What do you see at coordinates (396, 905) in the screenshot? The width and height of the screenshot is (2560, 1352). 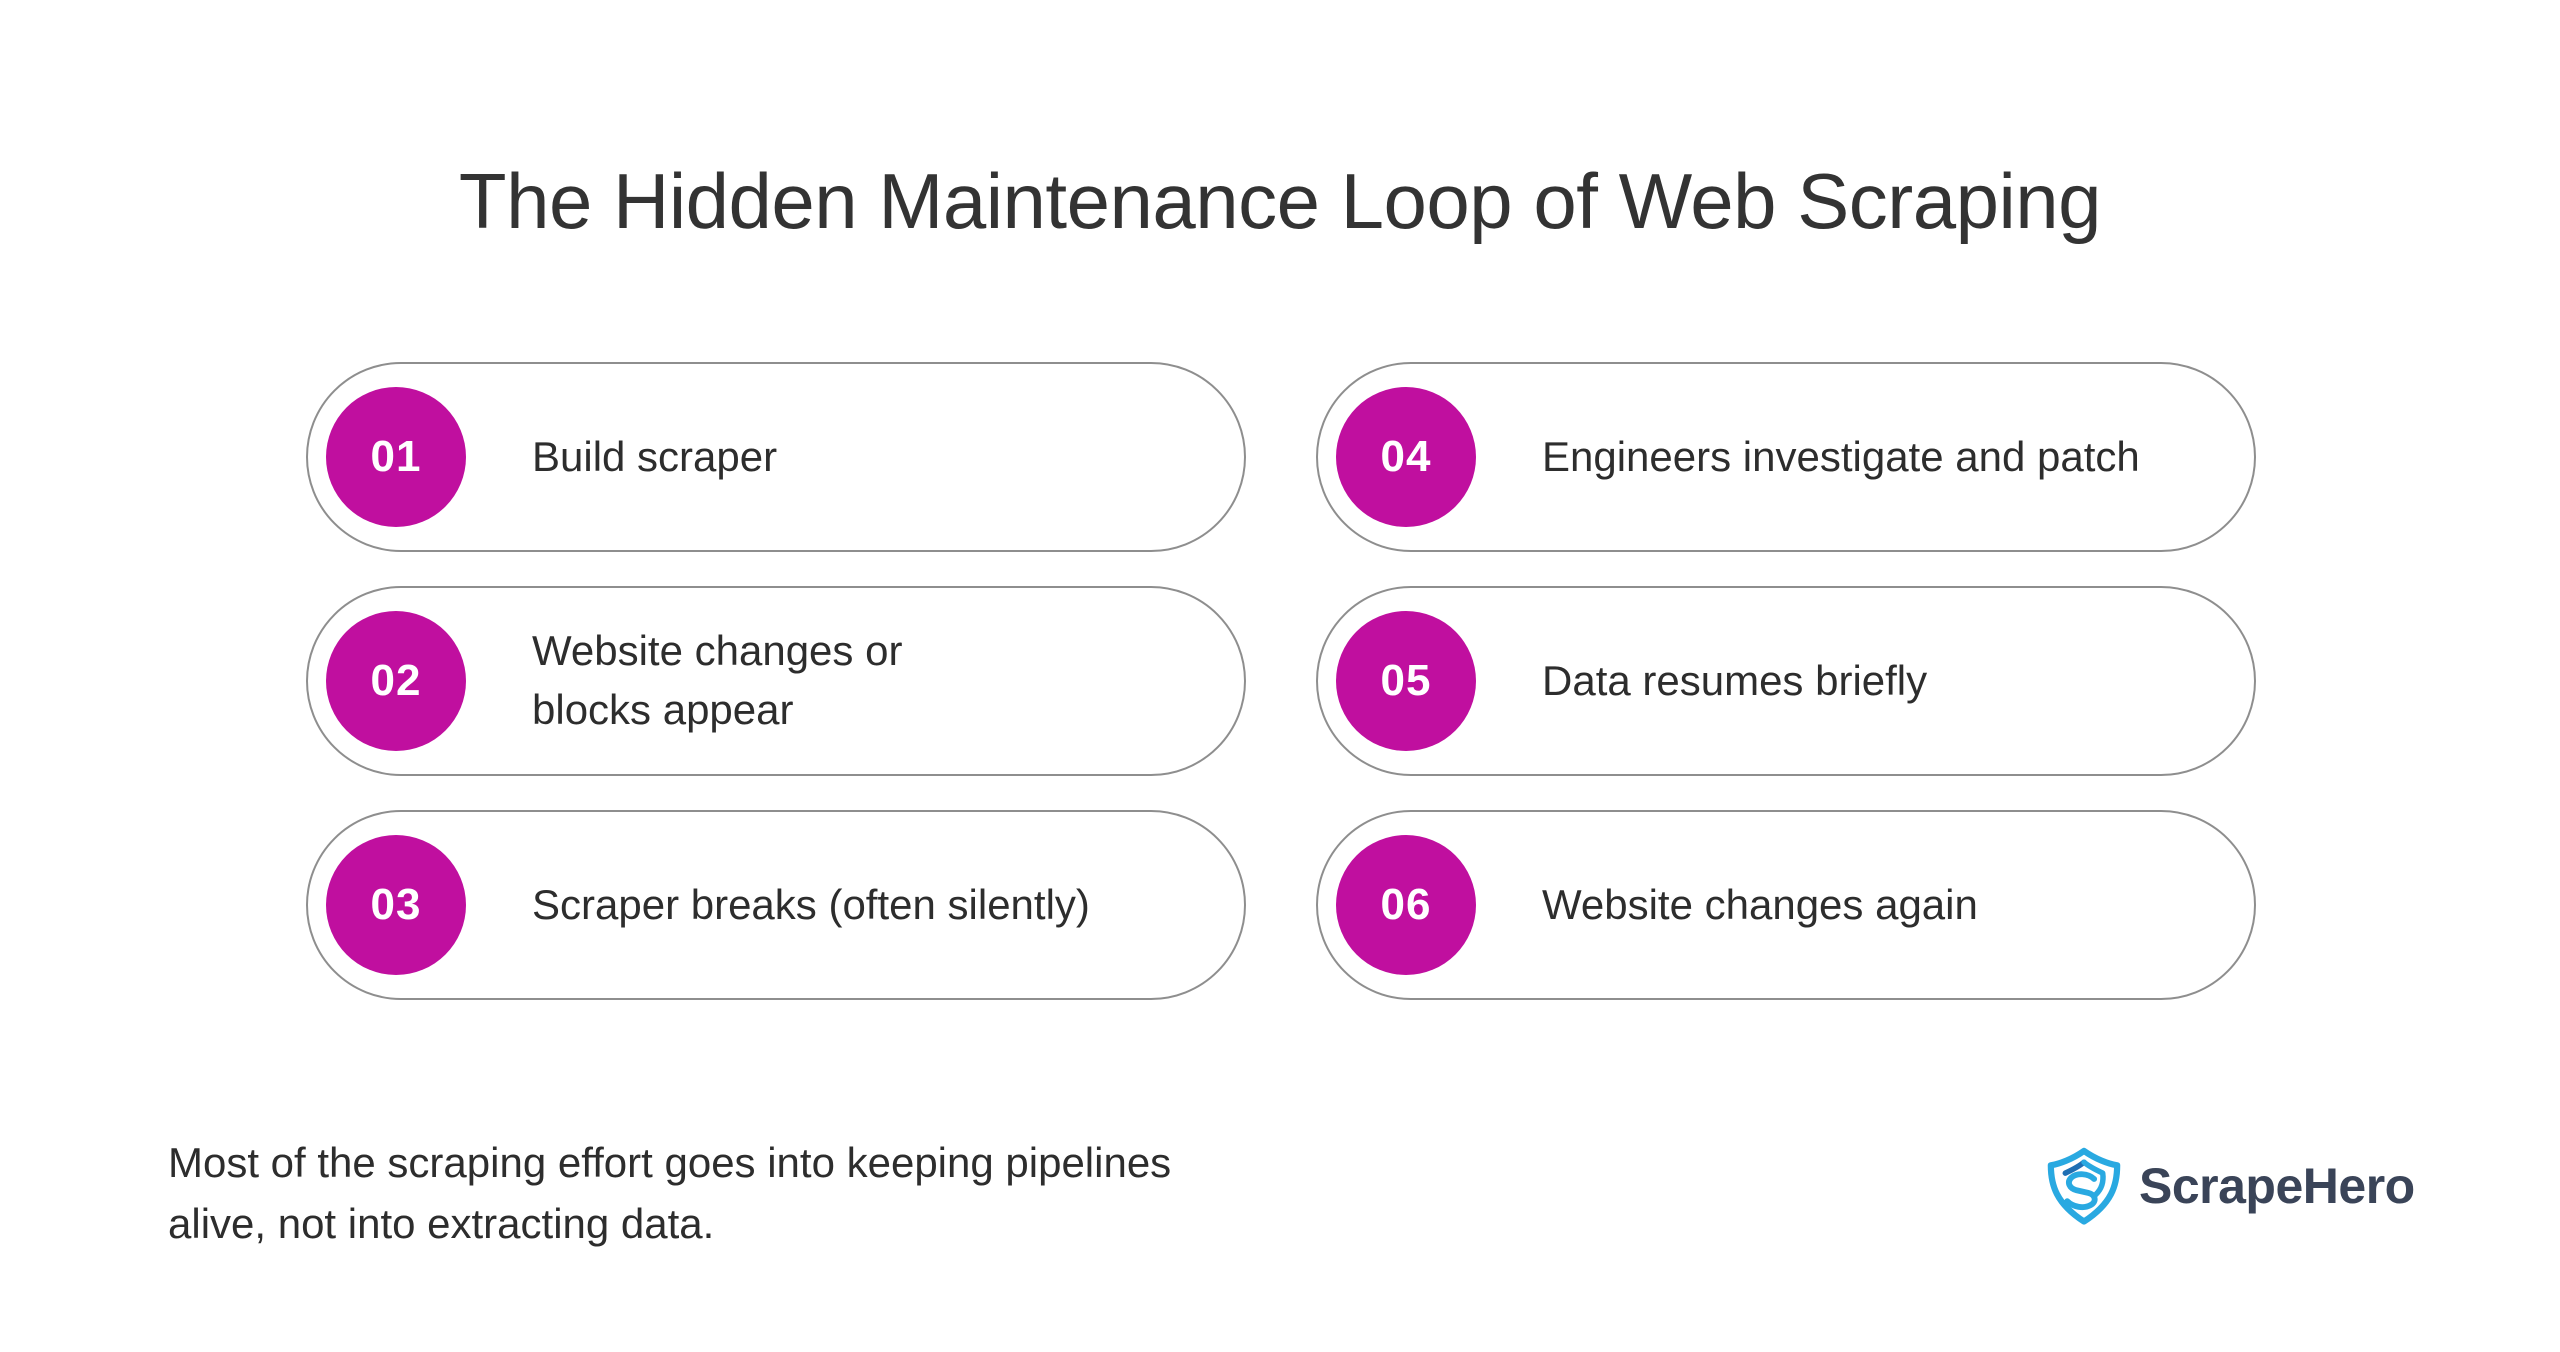 I see `step-number-badge: 03` at bounding box center [396, 905].